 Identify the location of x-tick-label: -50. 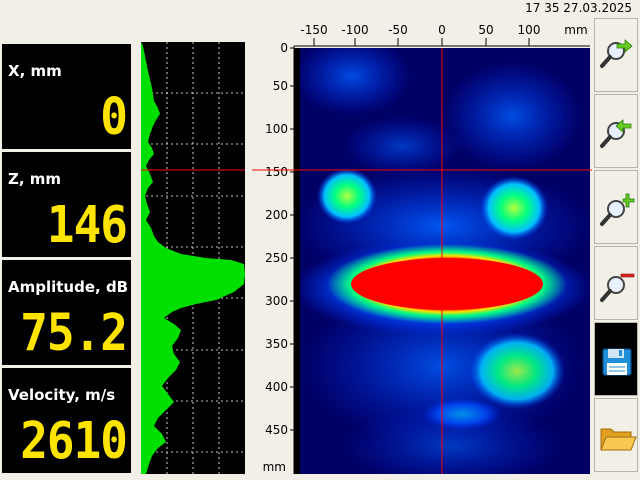
(398, 30).